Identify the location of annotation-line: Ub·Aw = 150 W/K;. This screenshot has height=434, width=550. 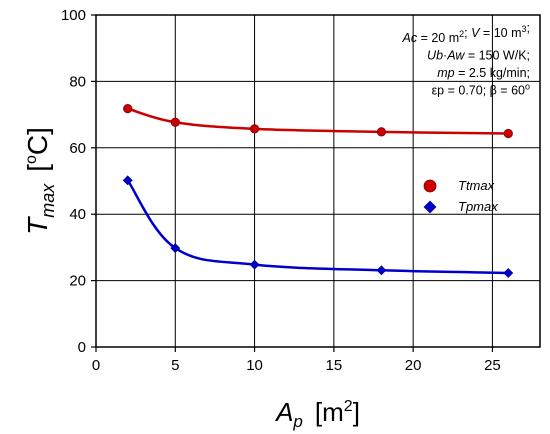
(478, 56).